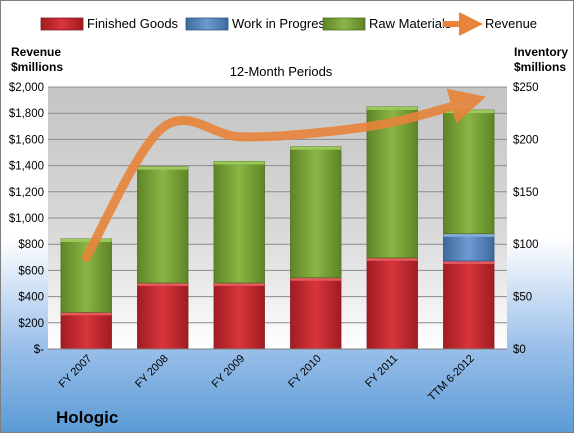 The height and width of the screenshot is (433, 574). Describe the element at coordinates (468, 262) in the screenshot. I see `bar-finished-goods-ttm-6-2012-cap` at that location.